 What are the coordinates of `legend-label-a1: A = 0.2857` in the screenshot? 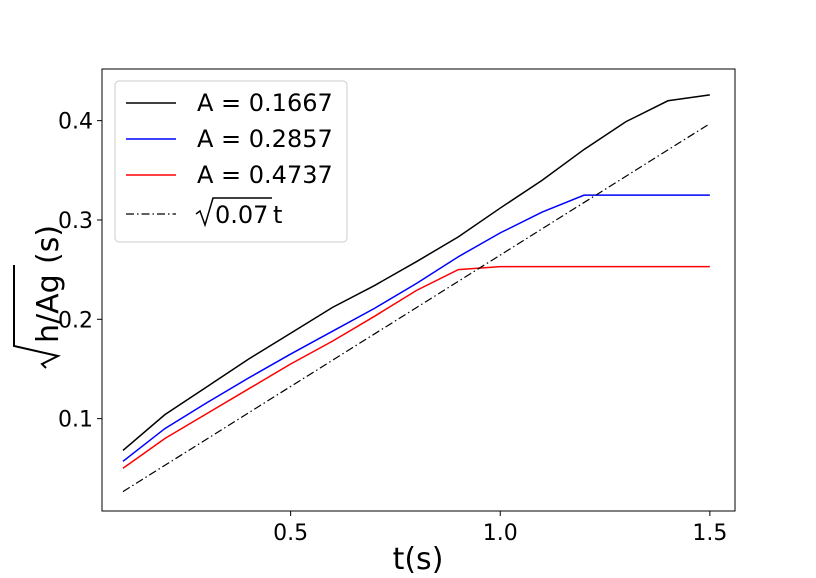 It's located at (265, 139).